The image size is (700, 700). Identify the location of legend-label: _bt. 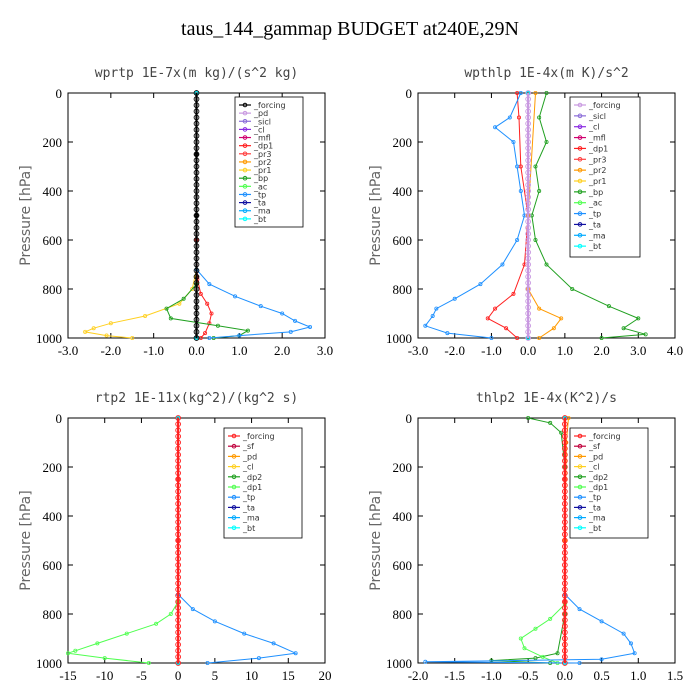
(594, 246).